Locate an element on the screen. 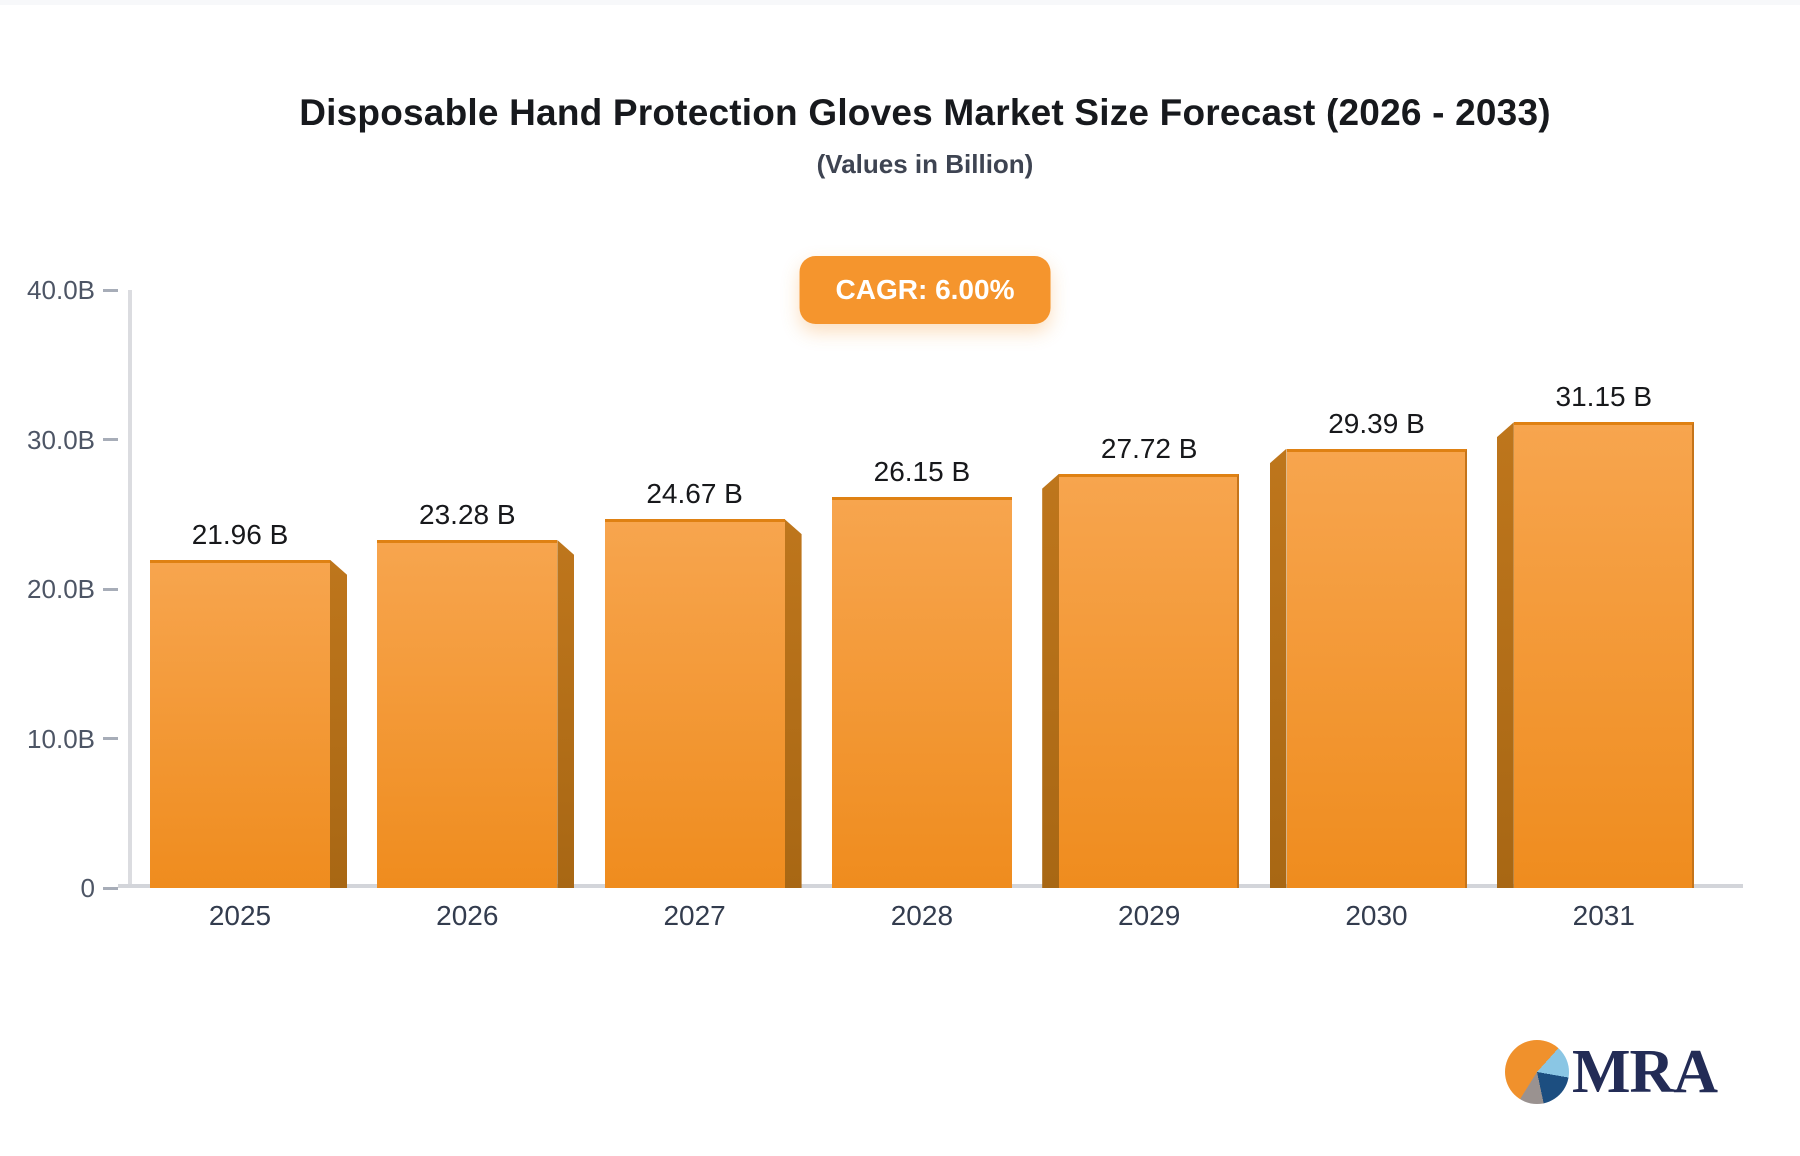 This screenshot has width=1800, height=1156. bar-value-label: 26.15 B is located at coordinates (922, 472).